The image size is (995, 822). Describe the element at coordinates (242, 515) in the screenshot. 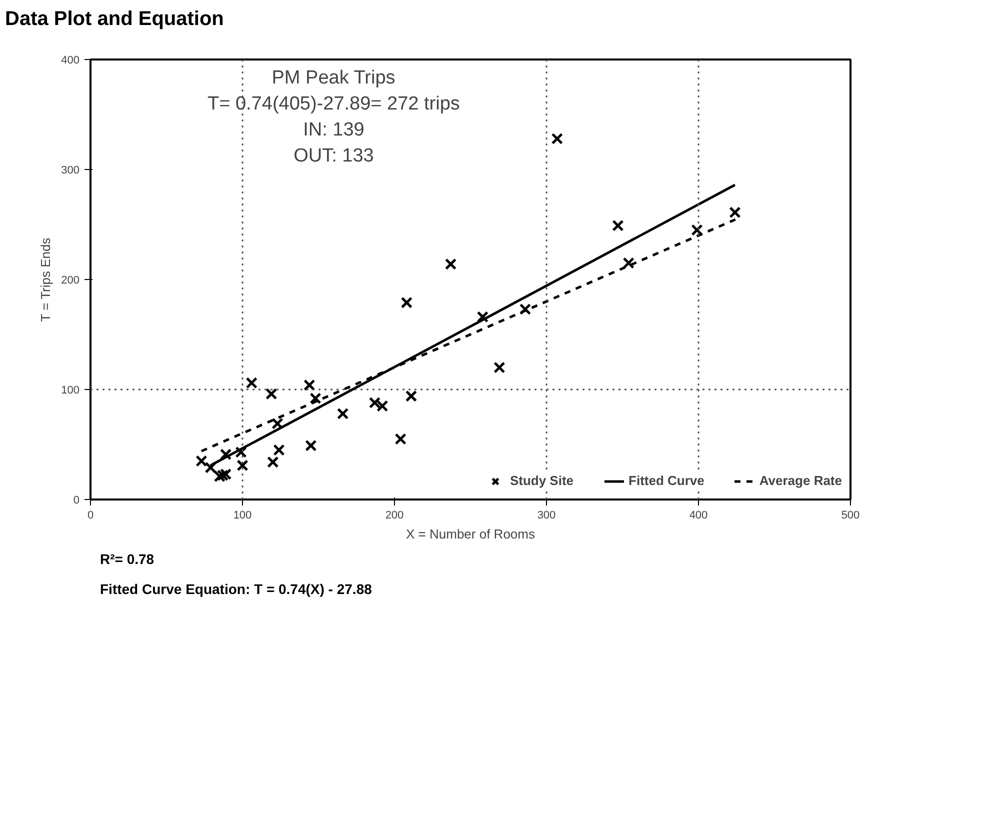

I see `x-tick-label: 100` at that location.